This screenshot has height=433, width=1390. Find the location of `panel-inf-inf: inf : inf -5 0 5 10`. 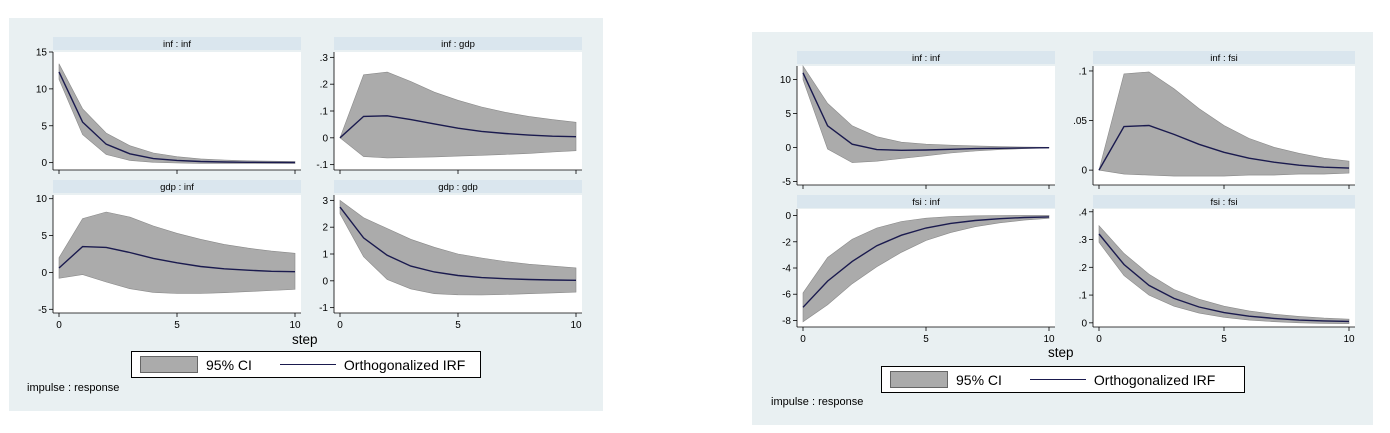

panel-inf-inf: inf : inf -5 0 5 10 is located at coordinates (917, 120).